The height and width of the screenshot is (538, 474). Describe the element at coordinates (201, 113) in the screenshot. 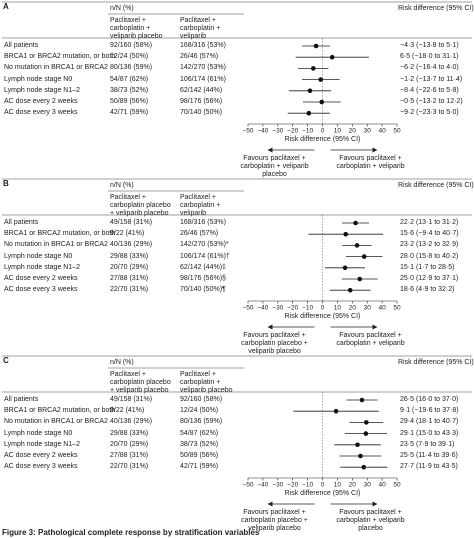

I see `group2-value: 70/140 (50%)` at that location.